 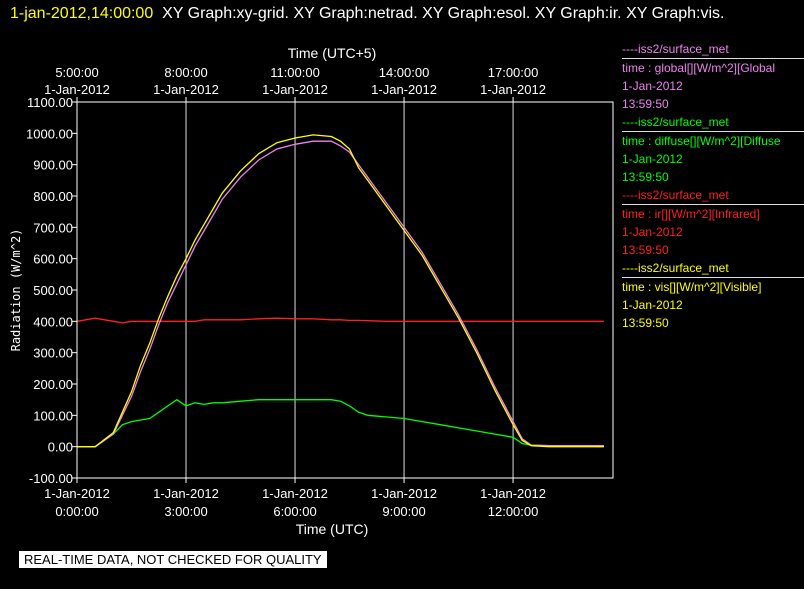 I want to click on x-tick-time: 3:00:00, so click(x=185, y=511).